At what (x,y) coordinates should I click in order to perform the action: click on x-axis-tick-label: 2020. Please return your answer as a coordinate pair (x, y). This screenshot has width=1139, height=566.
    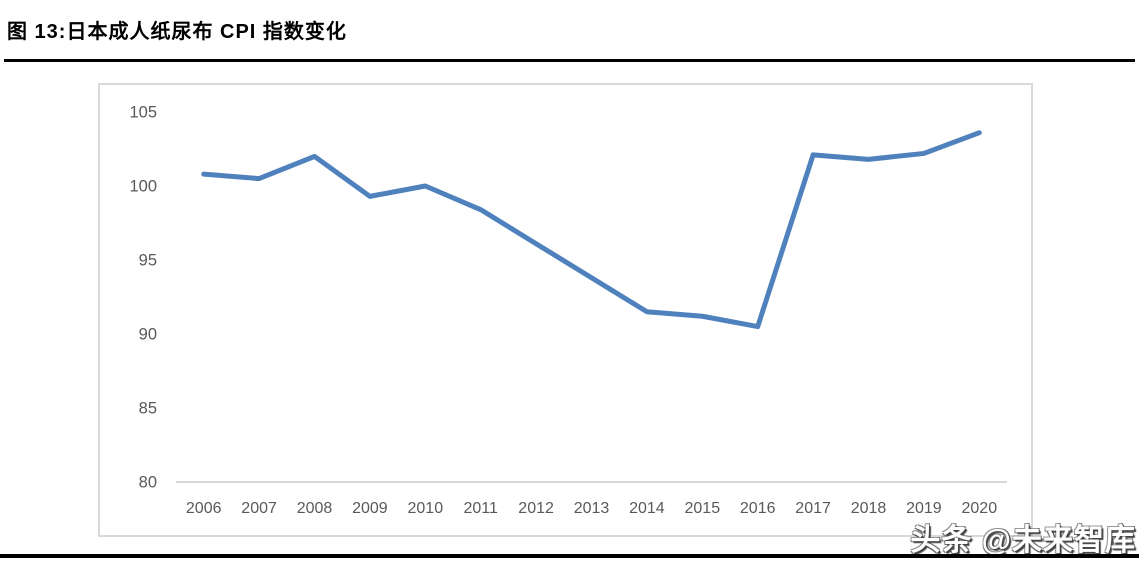
    Looking at the image, I should click on (980, 508).